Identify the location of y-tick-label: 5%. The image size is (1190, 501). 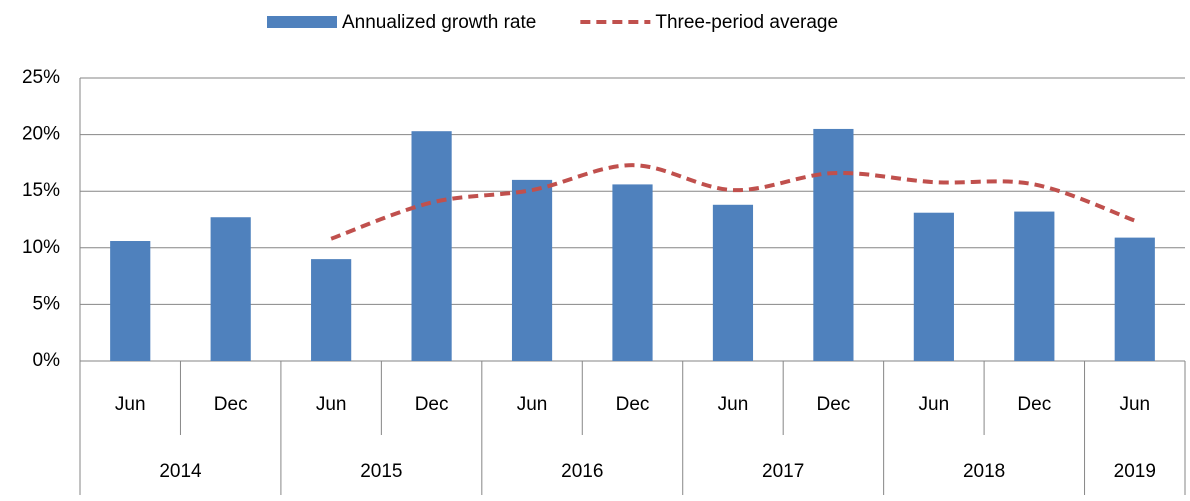
(47, 303).